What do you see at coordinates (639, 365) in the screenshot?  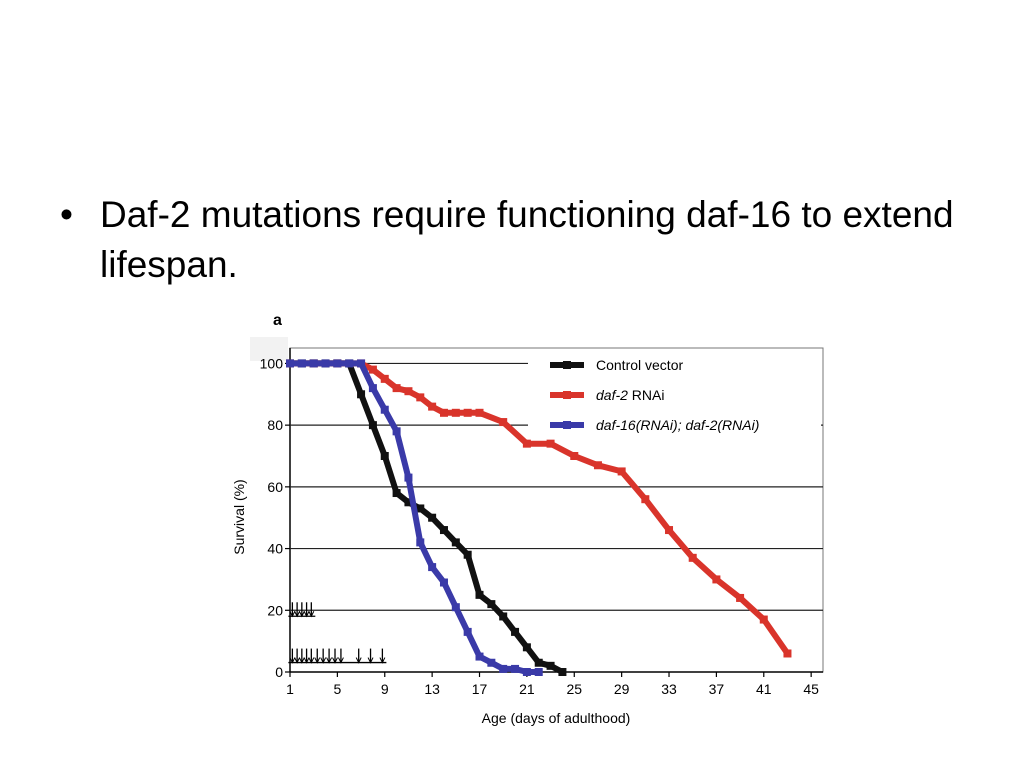 I see `legend-label-0: Control vector` at bounding box center [639, 365].